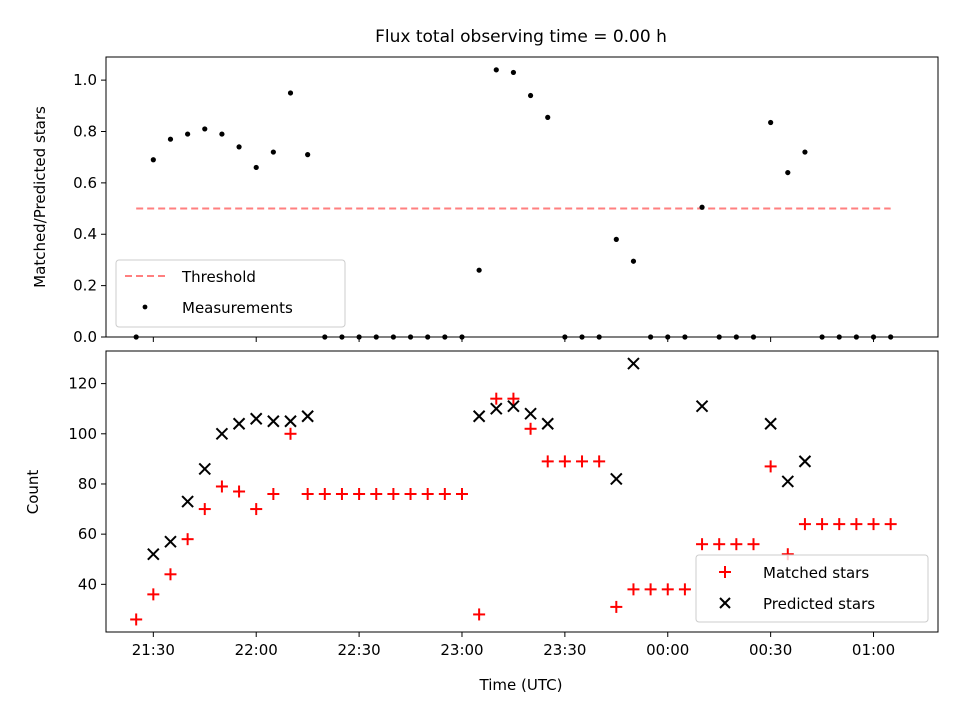 The image size is (960, 720). I want to click on ytick-label: 80, so click(87, 484).